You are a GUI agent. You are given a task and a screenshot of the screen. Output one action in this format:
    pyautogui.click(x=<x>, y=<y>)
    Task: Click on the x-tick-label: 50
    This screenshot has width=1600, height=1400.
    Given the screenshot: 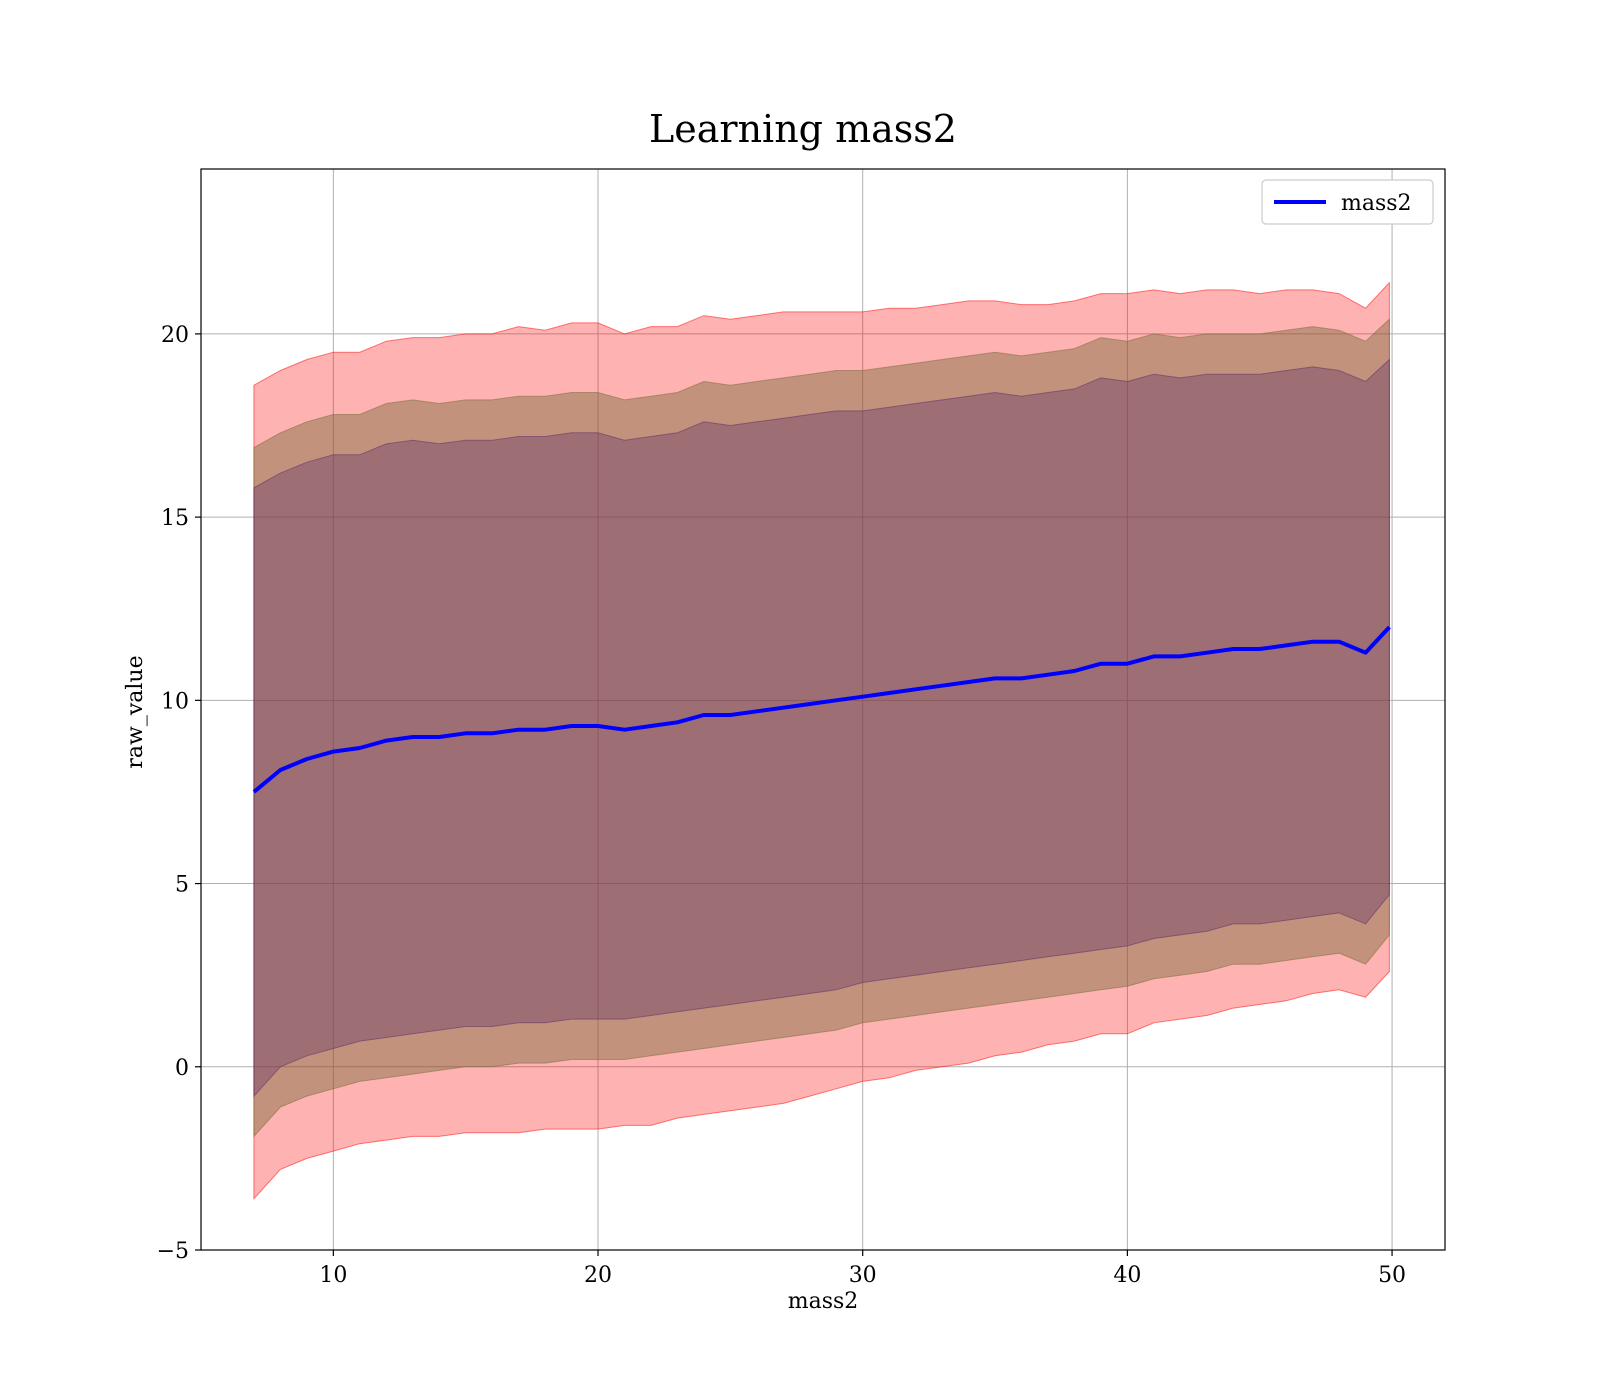 What is the action you would take?
    pyautogui.click(x=1392, y=1275)
    